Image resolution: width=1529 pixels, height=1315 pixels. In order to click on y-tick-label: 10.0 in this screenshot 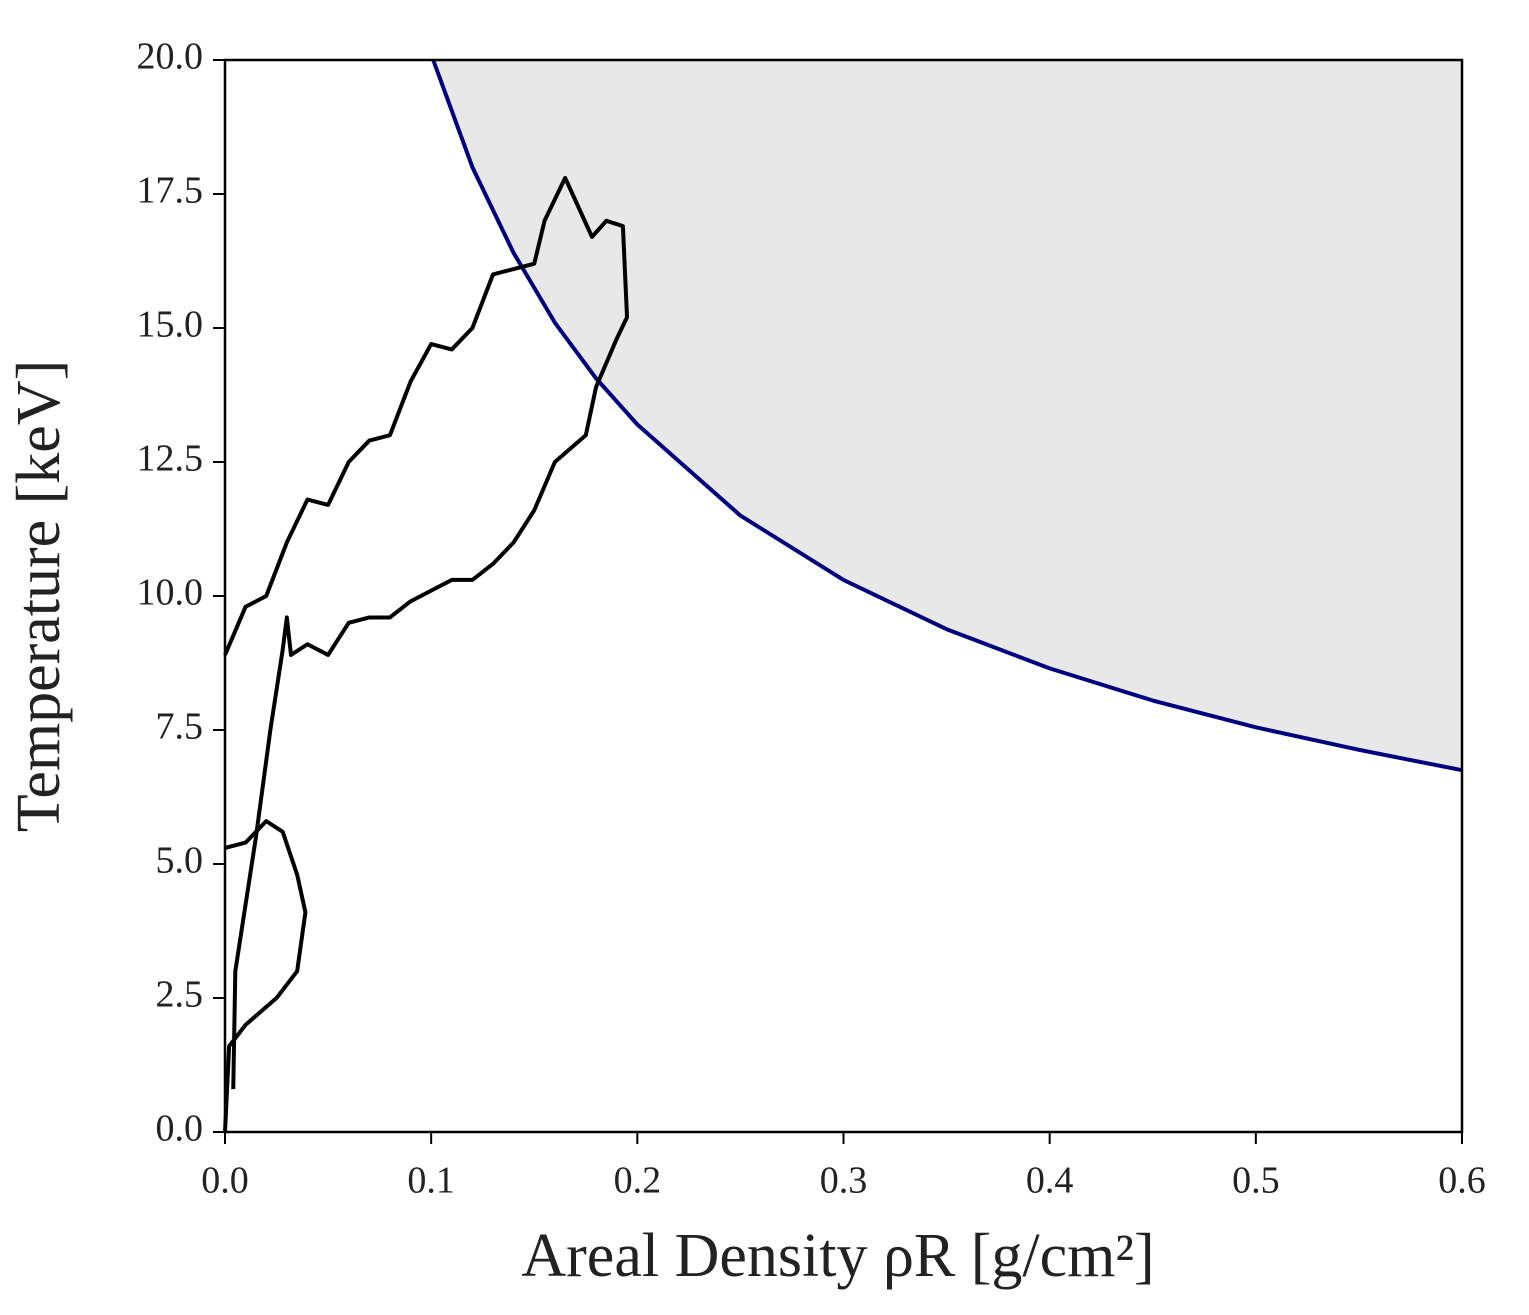, I will do `click(170, 593)`.